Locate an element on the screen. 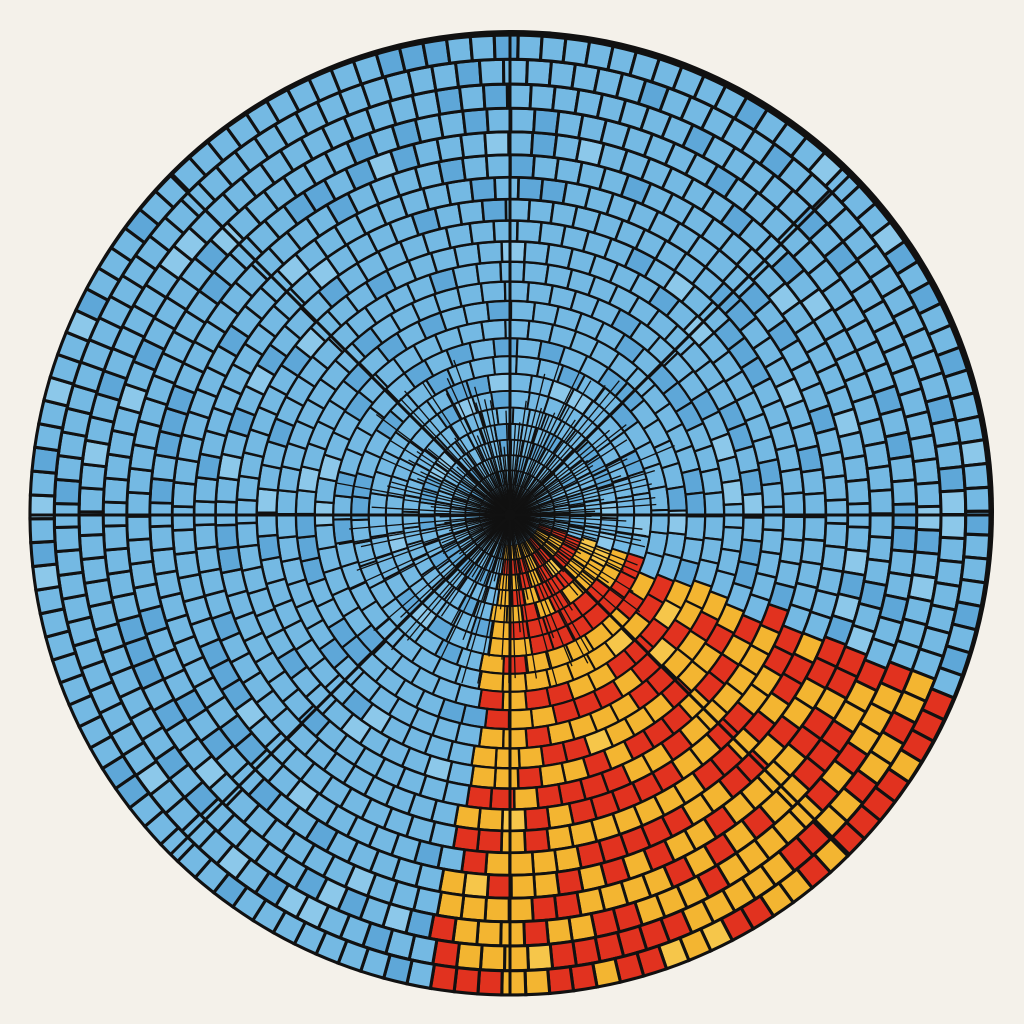 The height and width of the screenshot is (1024, 1024). center-dot is located at coordinates (510, 515).